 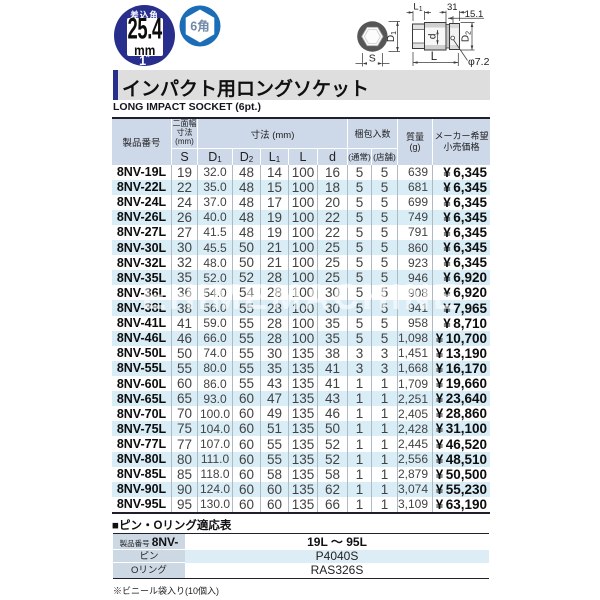 What do you see at coordinates (479, 62) in the screenshot?
I see `svg-text: φ7.2` at bounding box center [479, 62].